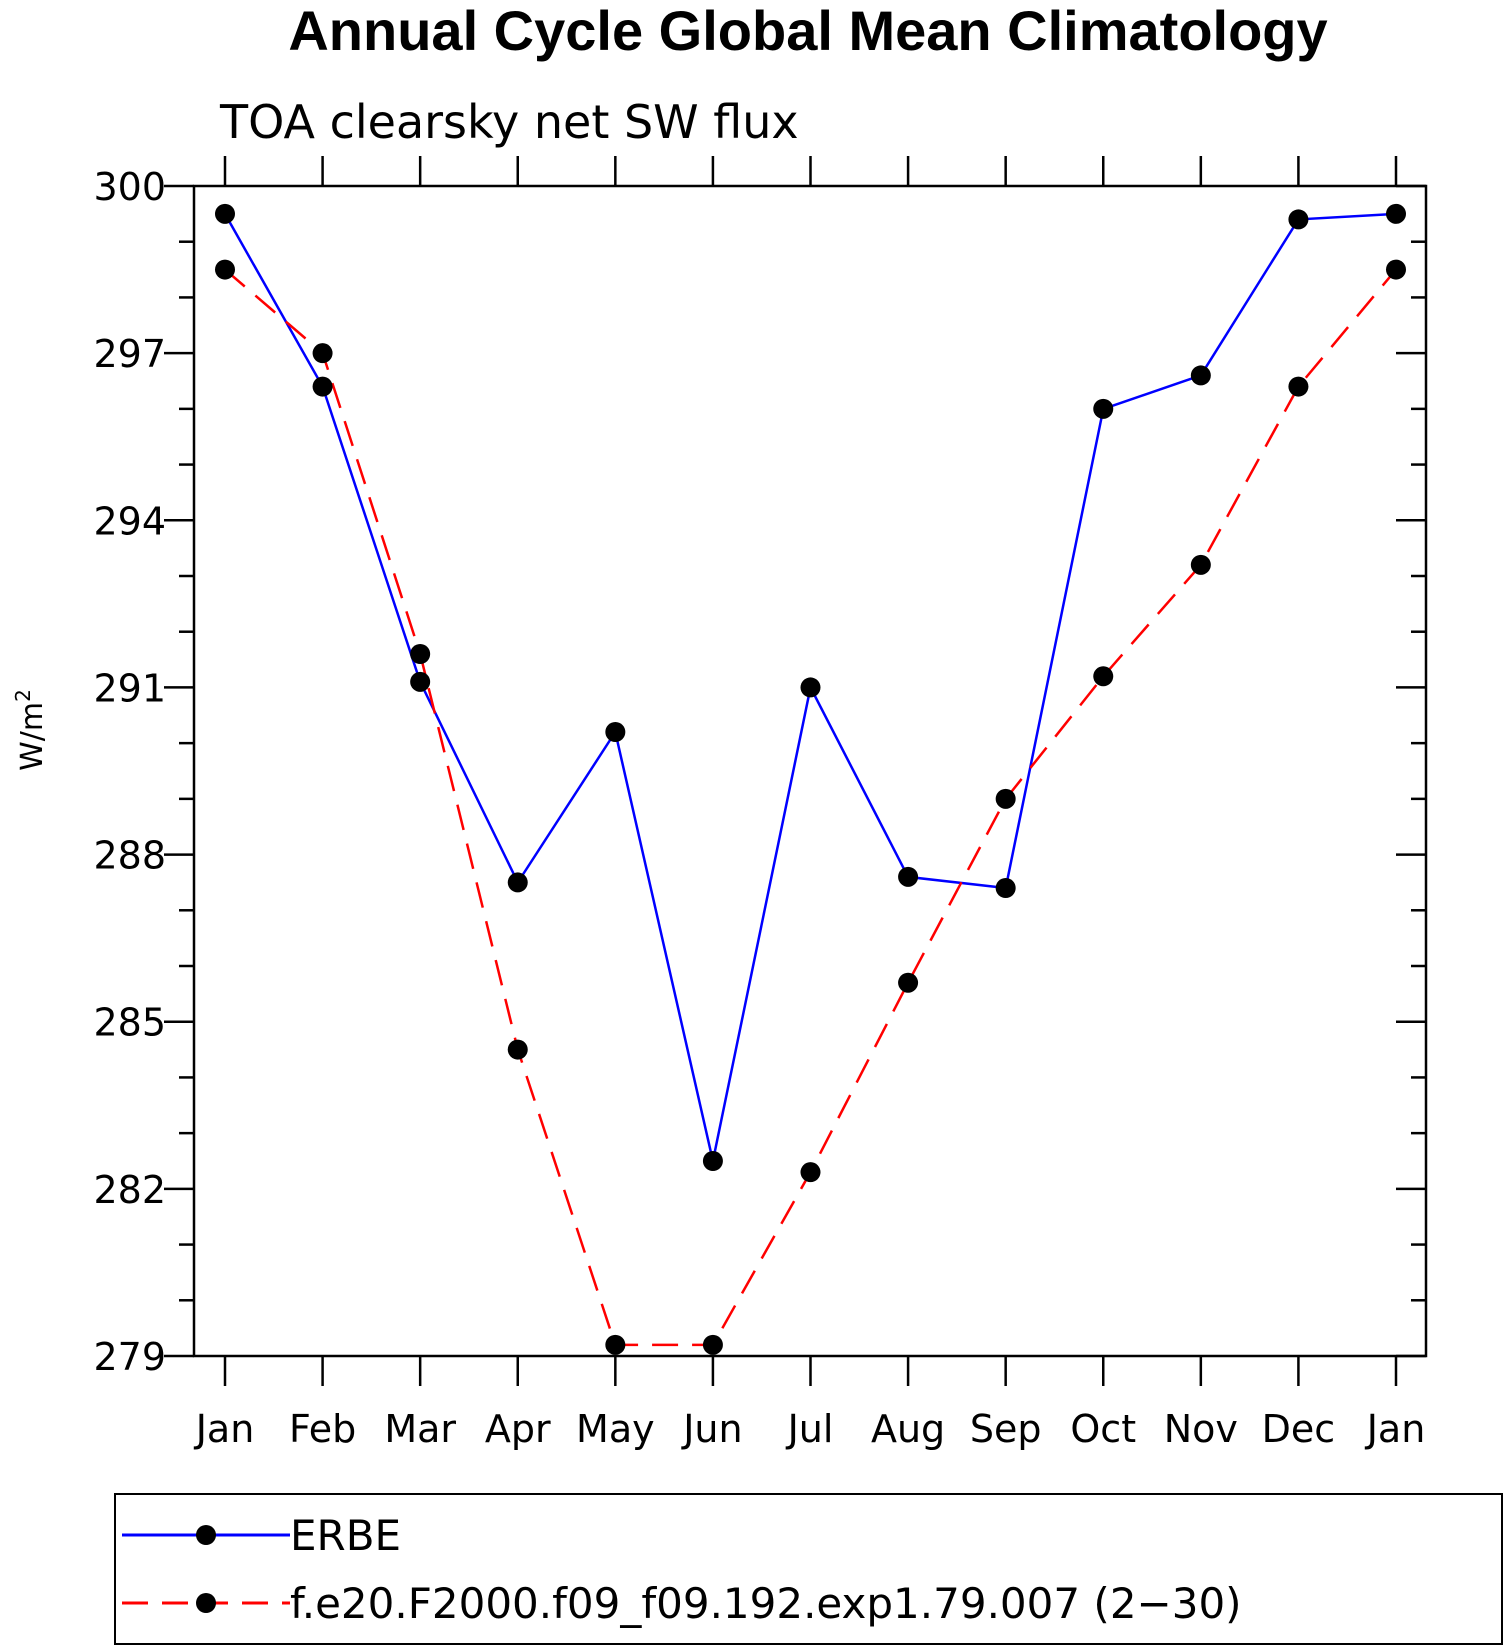 This screenshot has height=1652, width=1510. What do you see at coordinates (345, 1535) in the screenshot?
I see `legend-label-erbe: ERBE` at bounding box center [345, 1535].